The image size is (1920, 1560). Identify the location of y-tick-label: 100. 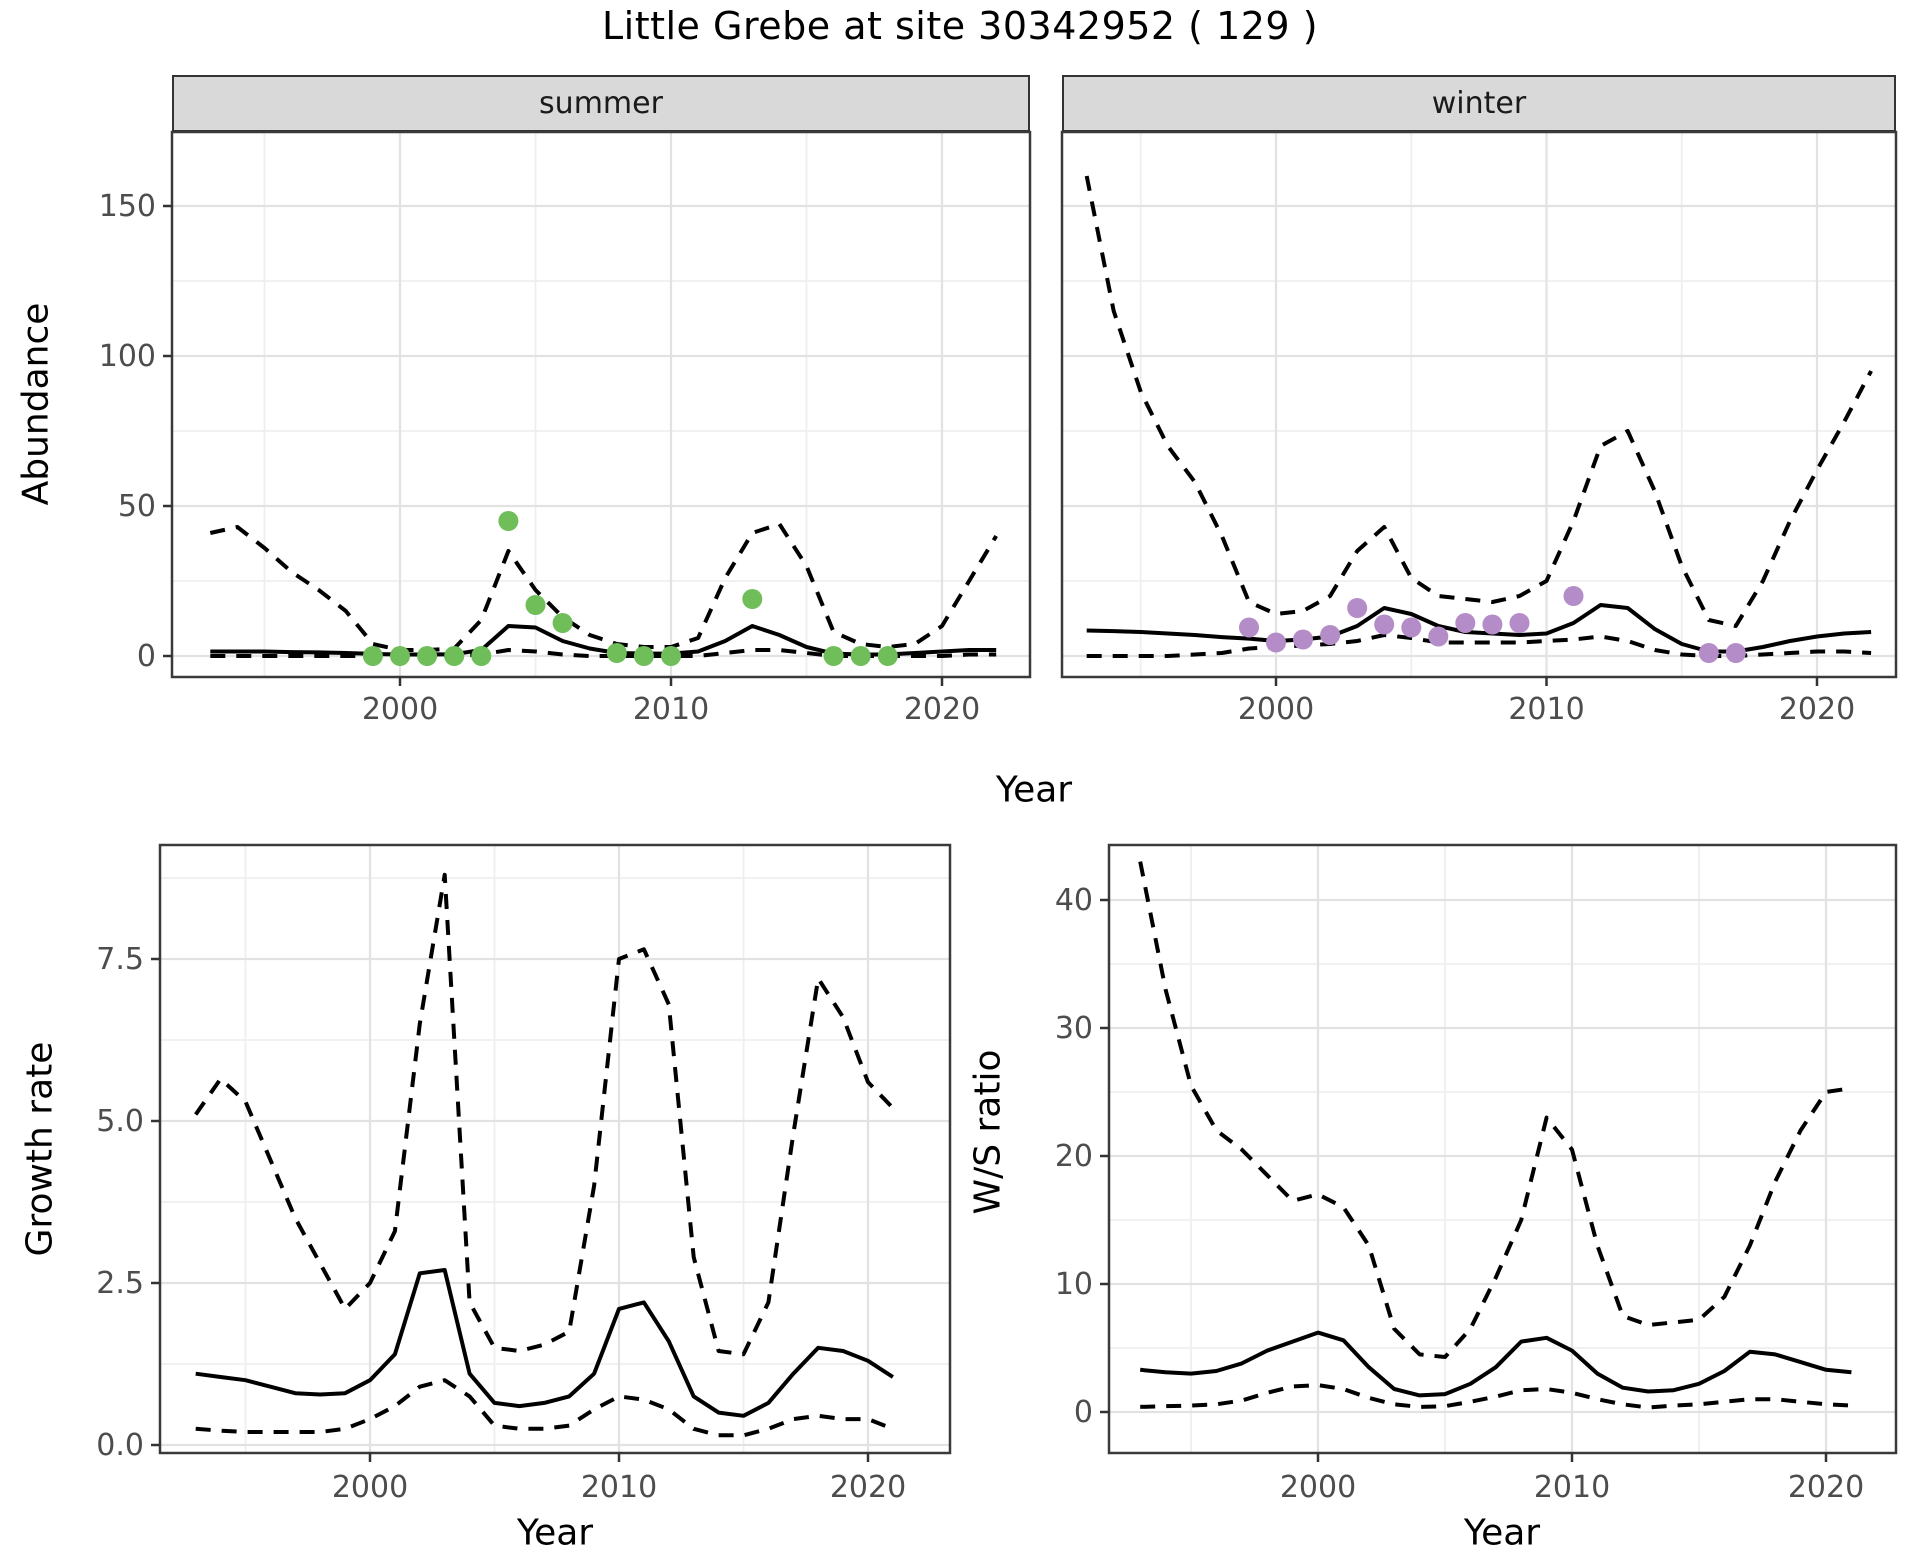
(127, 356).